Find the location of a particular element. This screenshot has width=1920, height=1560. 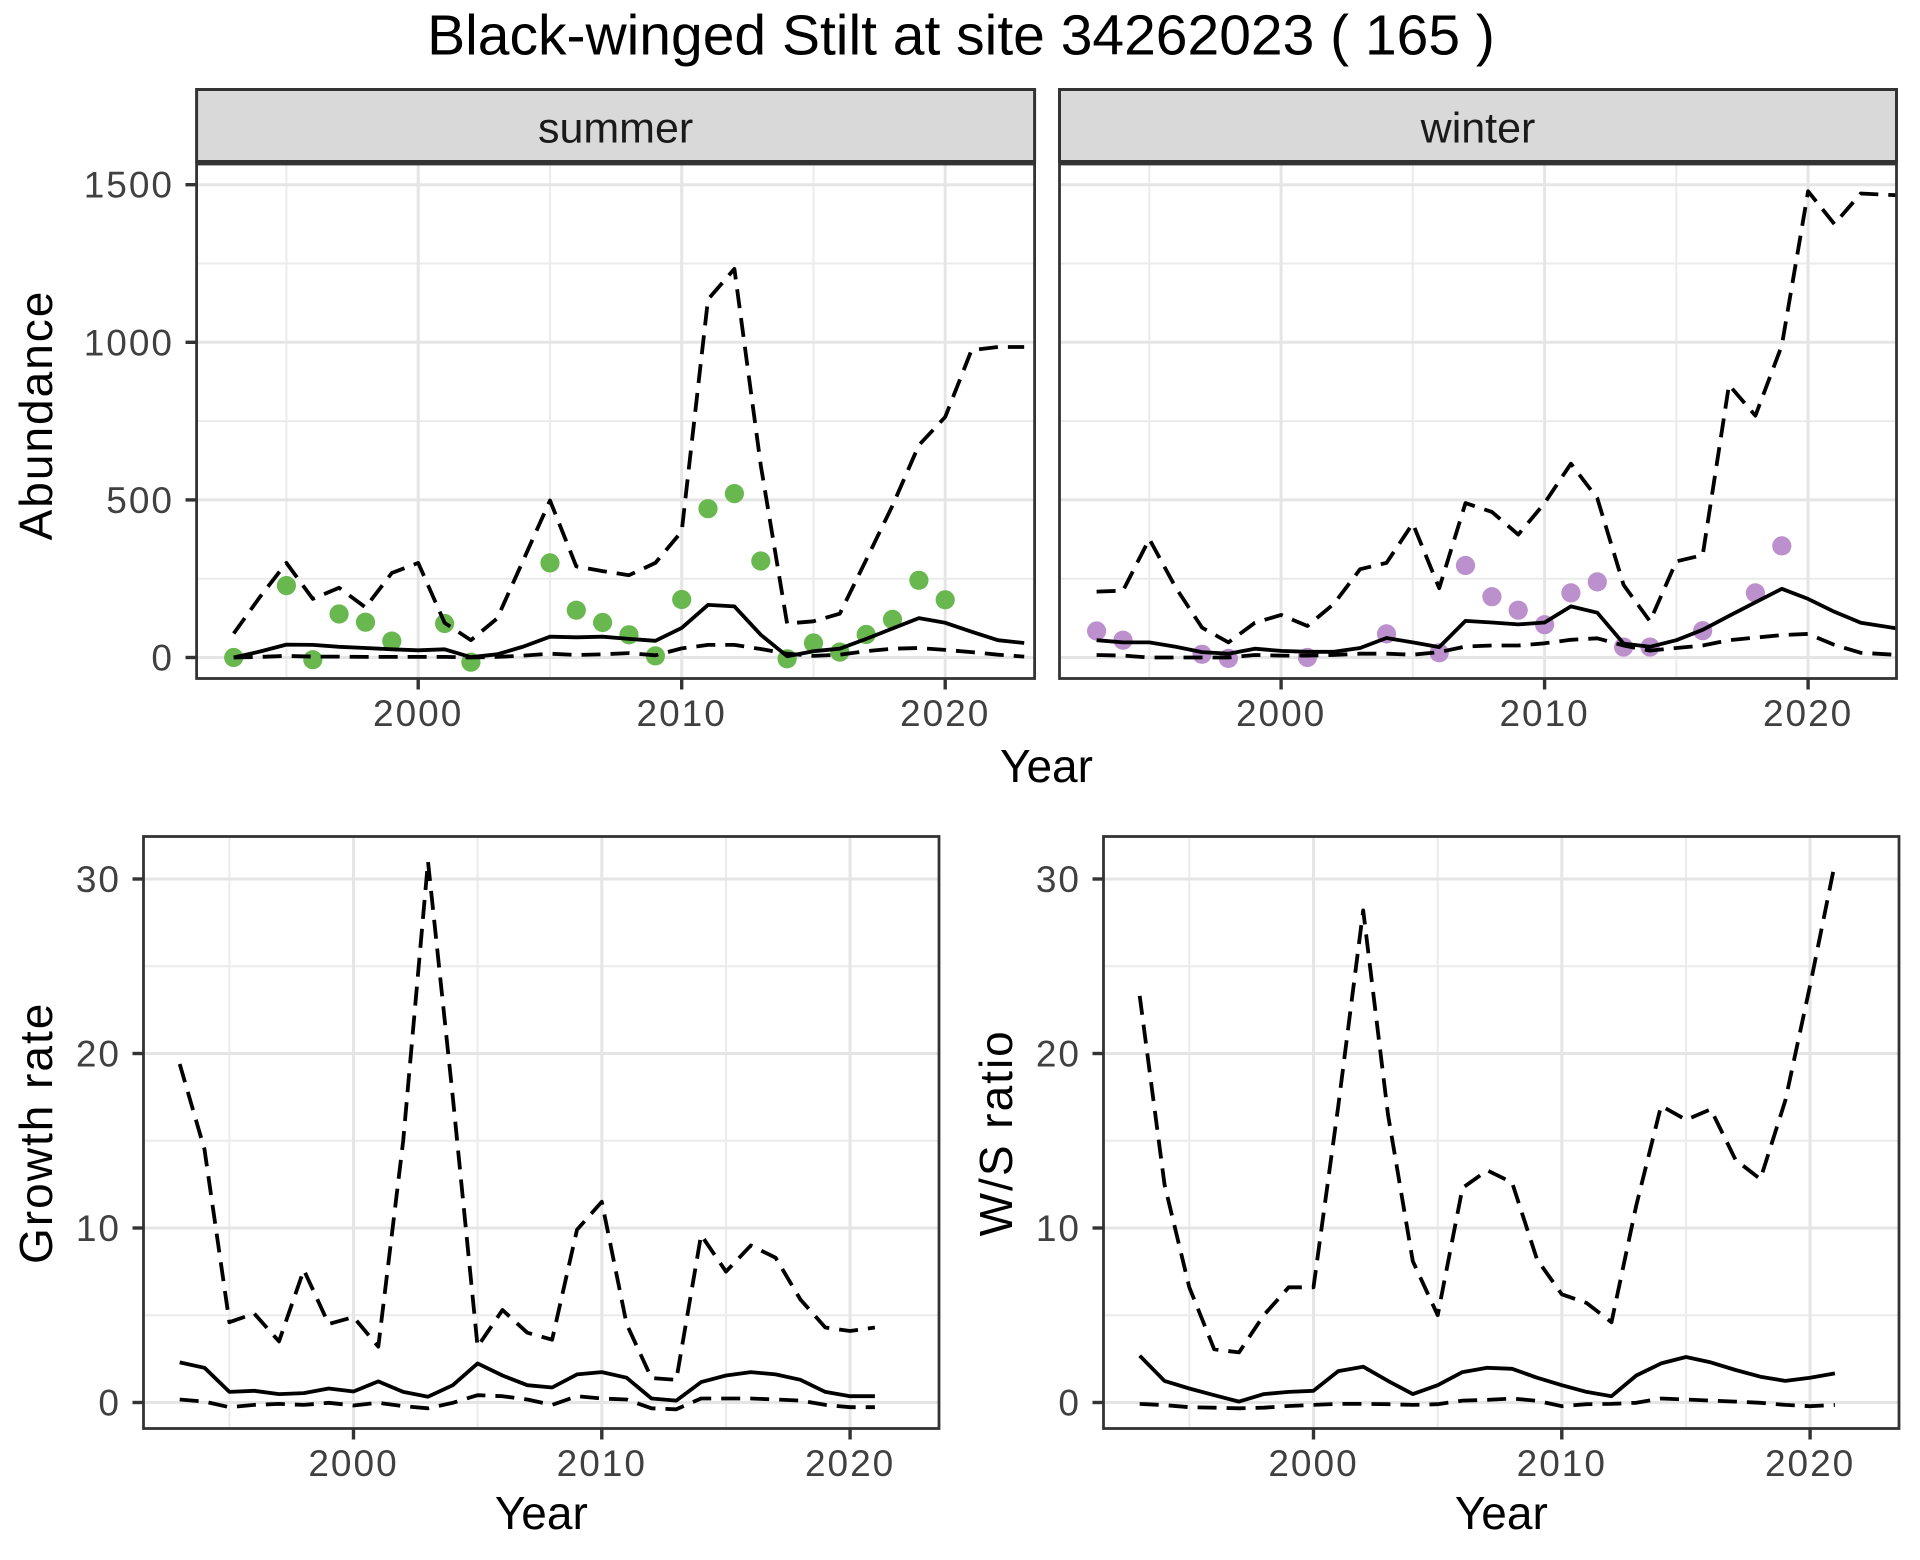

svg-text: W/S ratio is located at coordinates (996, 1132).